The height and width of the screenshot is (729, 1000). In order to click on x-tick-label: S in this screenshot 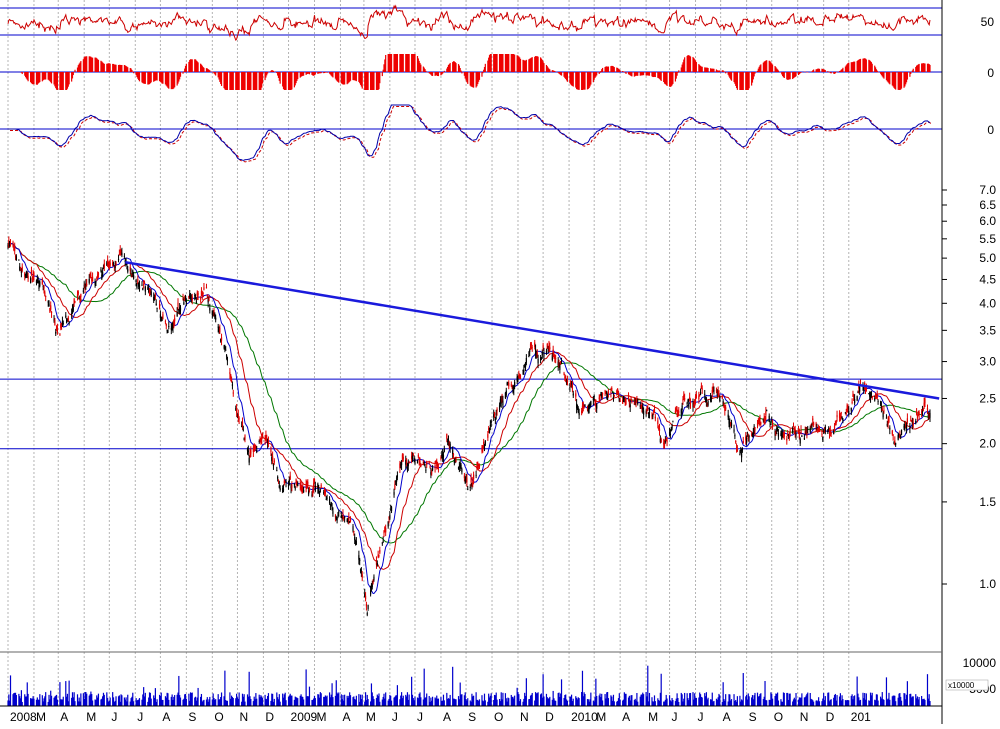, I will do `click(192, 717)`.